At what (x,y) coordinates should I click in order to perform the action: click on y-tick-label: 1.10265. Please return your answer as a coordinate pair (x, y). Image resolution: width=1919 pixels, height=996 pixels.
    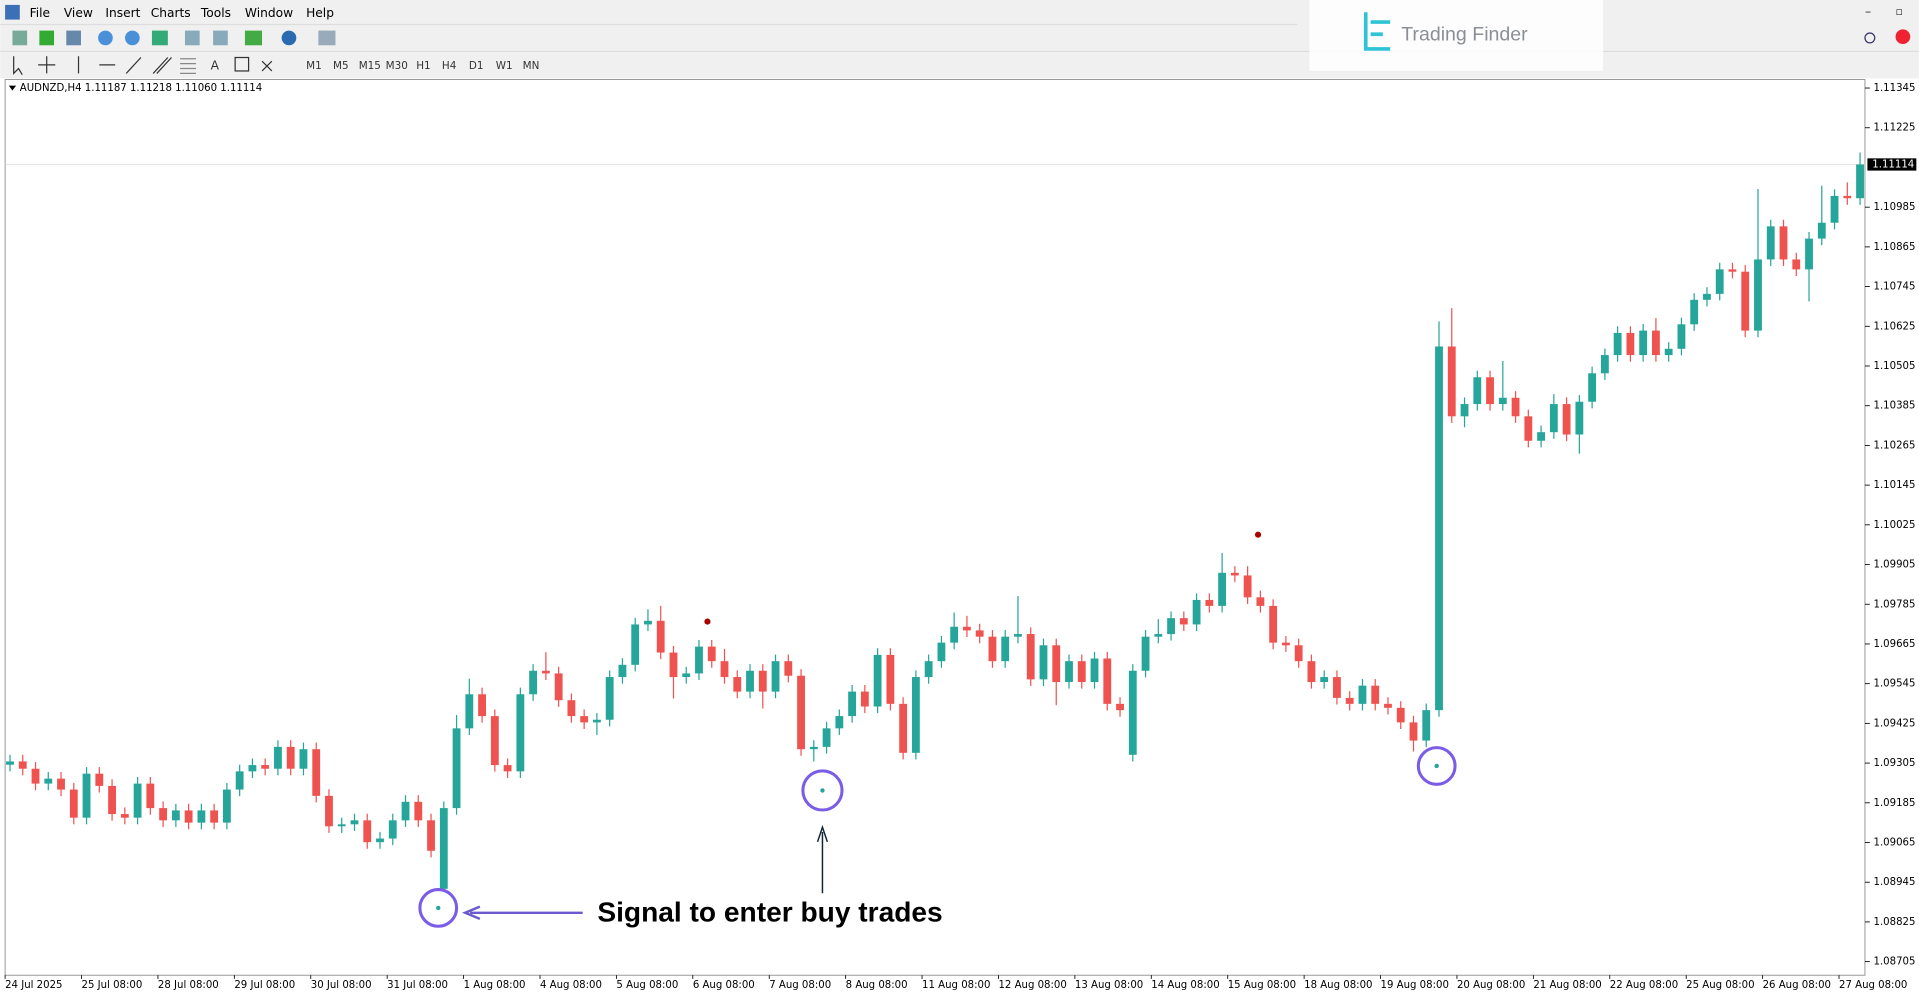
    Looking at the image, I should click on (1895, 445).